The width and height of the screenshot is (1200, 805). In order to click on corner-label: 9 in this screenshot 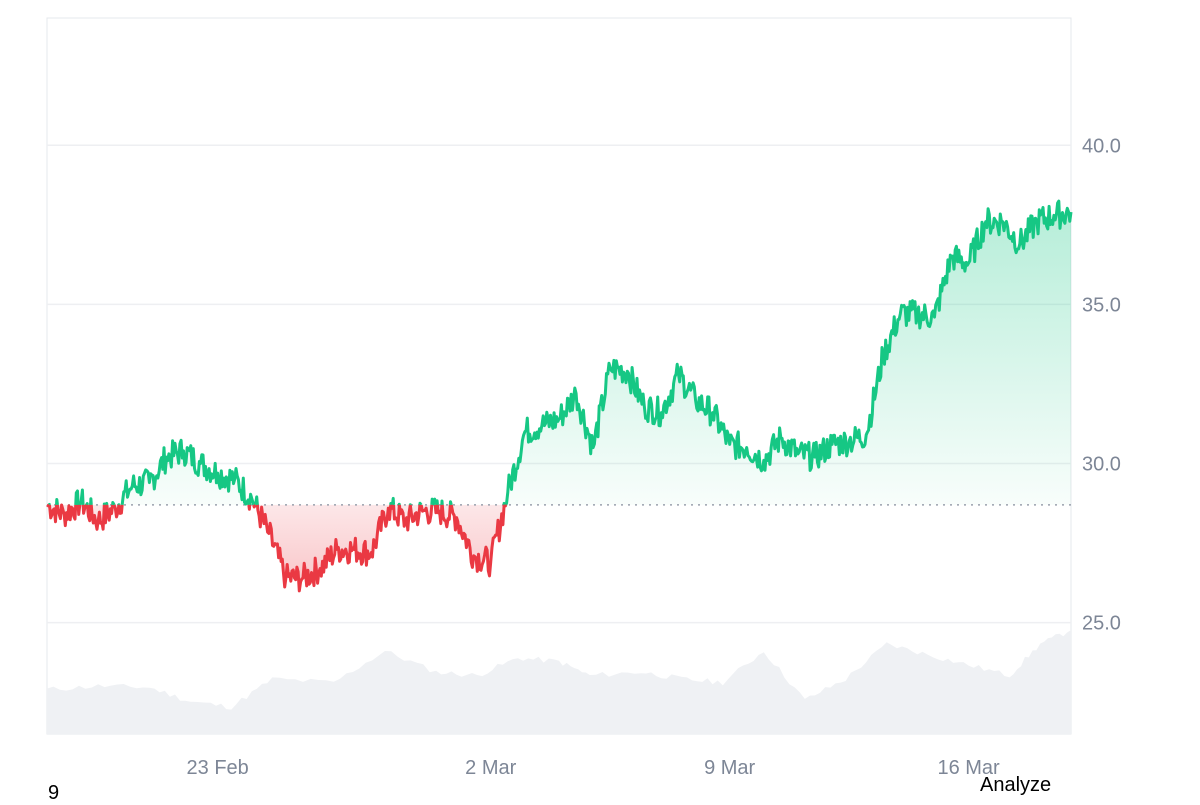, I will do `click(54, 793)`.